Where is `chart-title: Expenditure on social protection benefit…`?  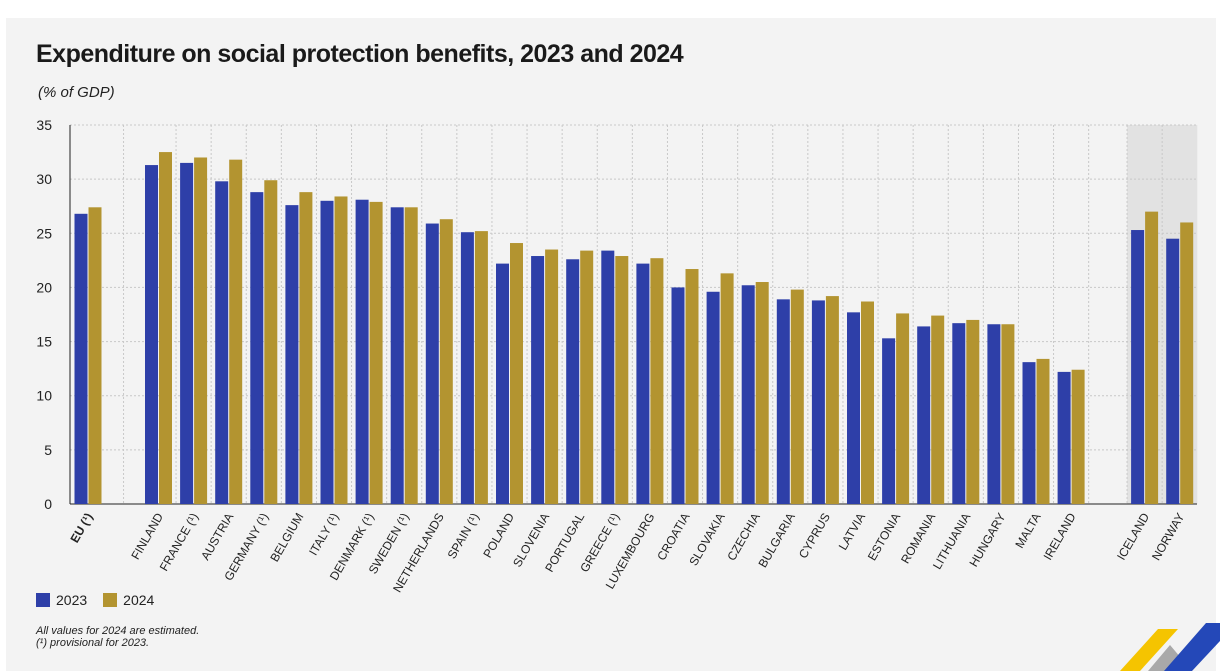
chart-title: Expenditure on social protection benefit… is located at coordinates (360, 54).